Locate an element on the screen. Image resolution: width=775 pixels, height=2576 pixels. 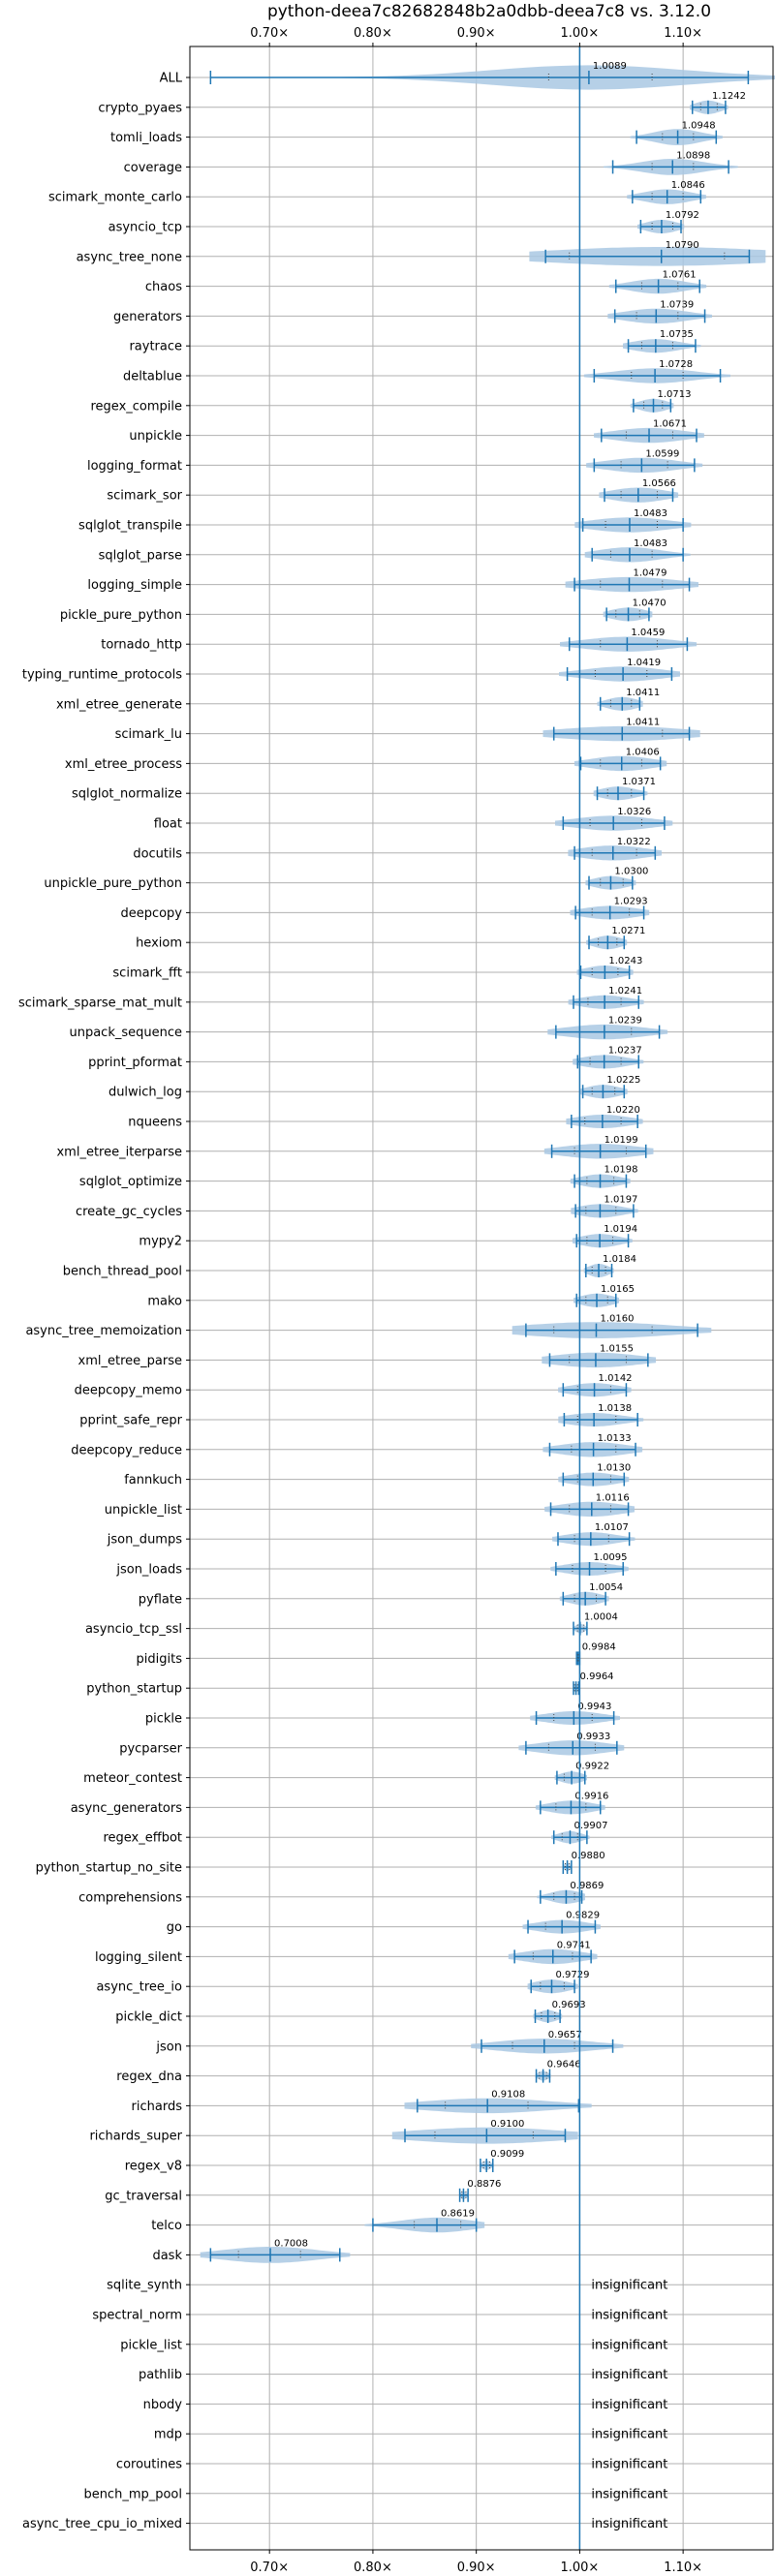
benchmark-label: async_tree_cpu_io_mixed is located at coordinates (102, 2524).